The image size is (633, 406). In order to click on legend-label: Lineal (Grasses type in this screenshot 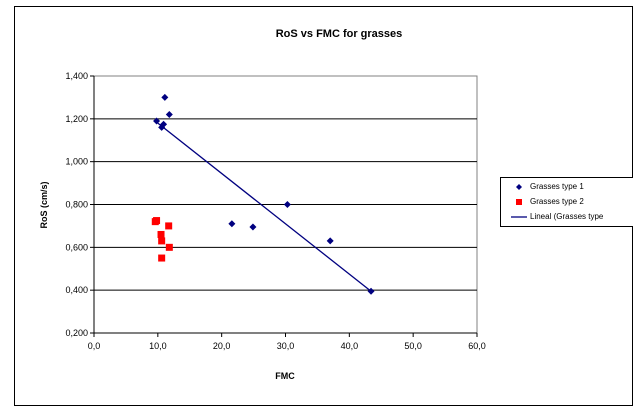, I will do `click(567, 216)`.